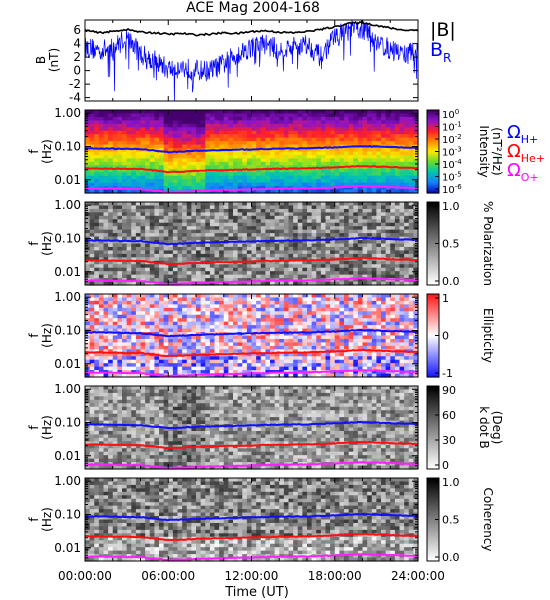 The image size is (550, 600). What do you see at coordinates (448, 178) in the screenshot?
I see `colorbar-tick-base: 10` at bounding box center [448, 178].